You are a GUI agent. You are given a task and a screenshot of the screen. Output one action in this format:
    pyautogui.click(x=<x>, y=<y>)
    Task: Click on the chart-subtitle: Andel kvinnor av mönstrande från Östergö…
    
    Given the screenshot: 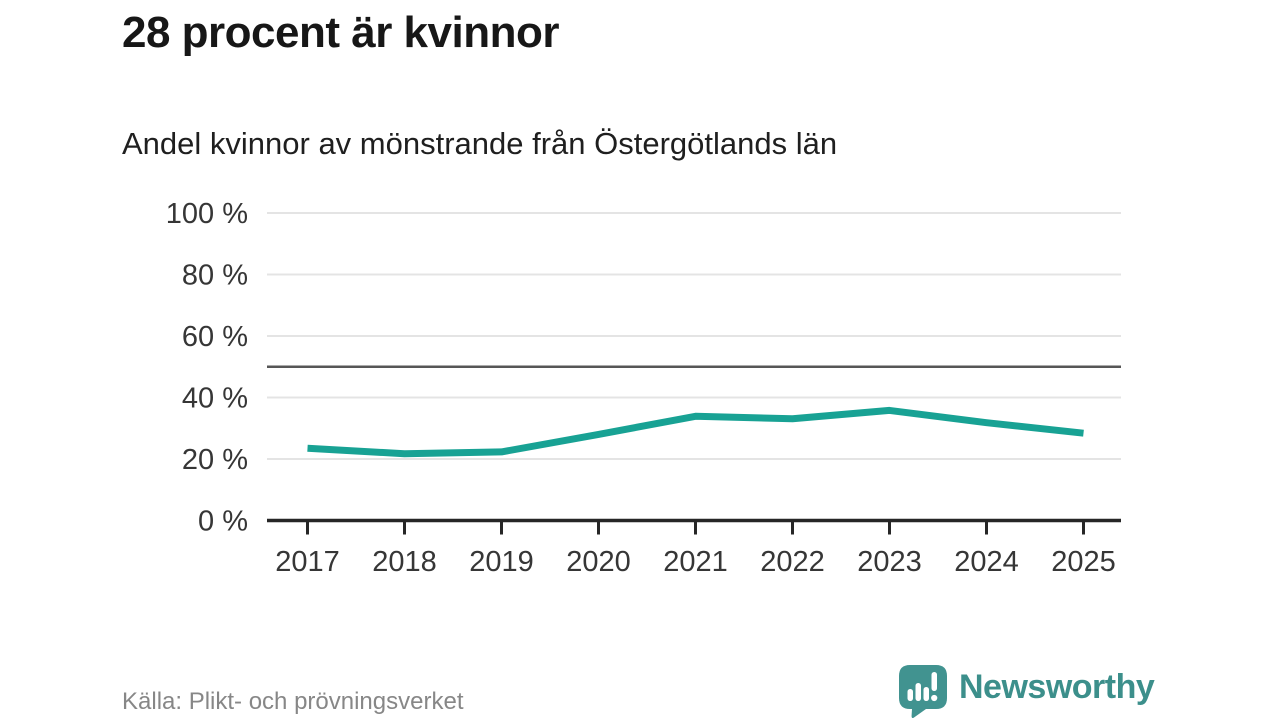 What is the action you would take?
    pyautogui.click(x=480, y=143)
    